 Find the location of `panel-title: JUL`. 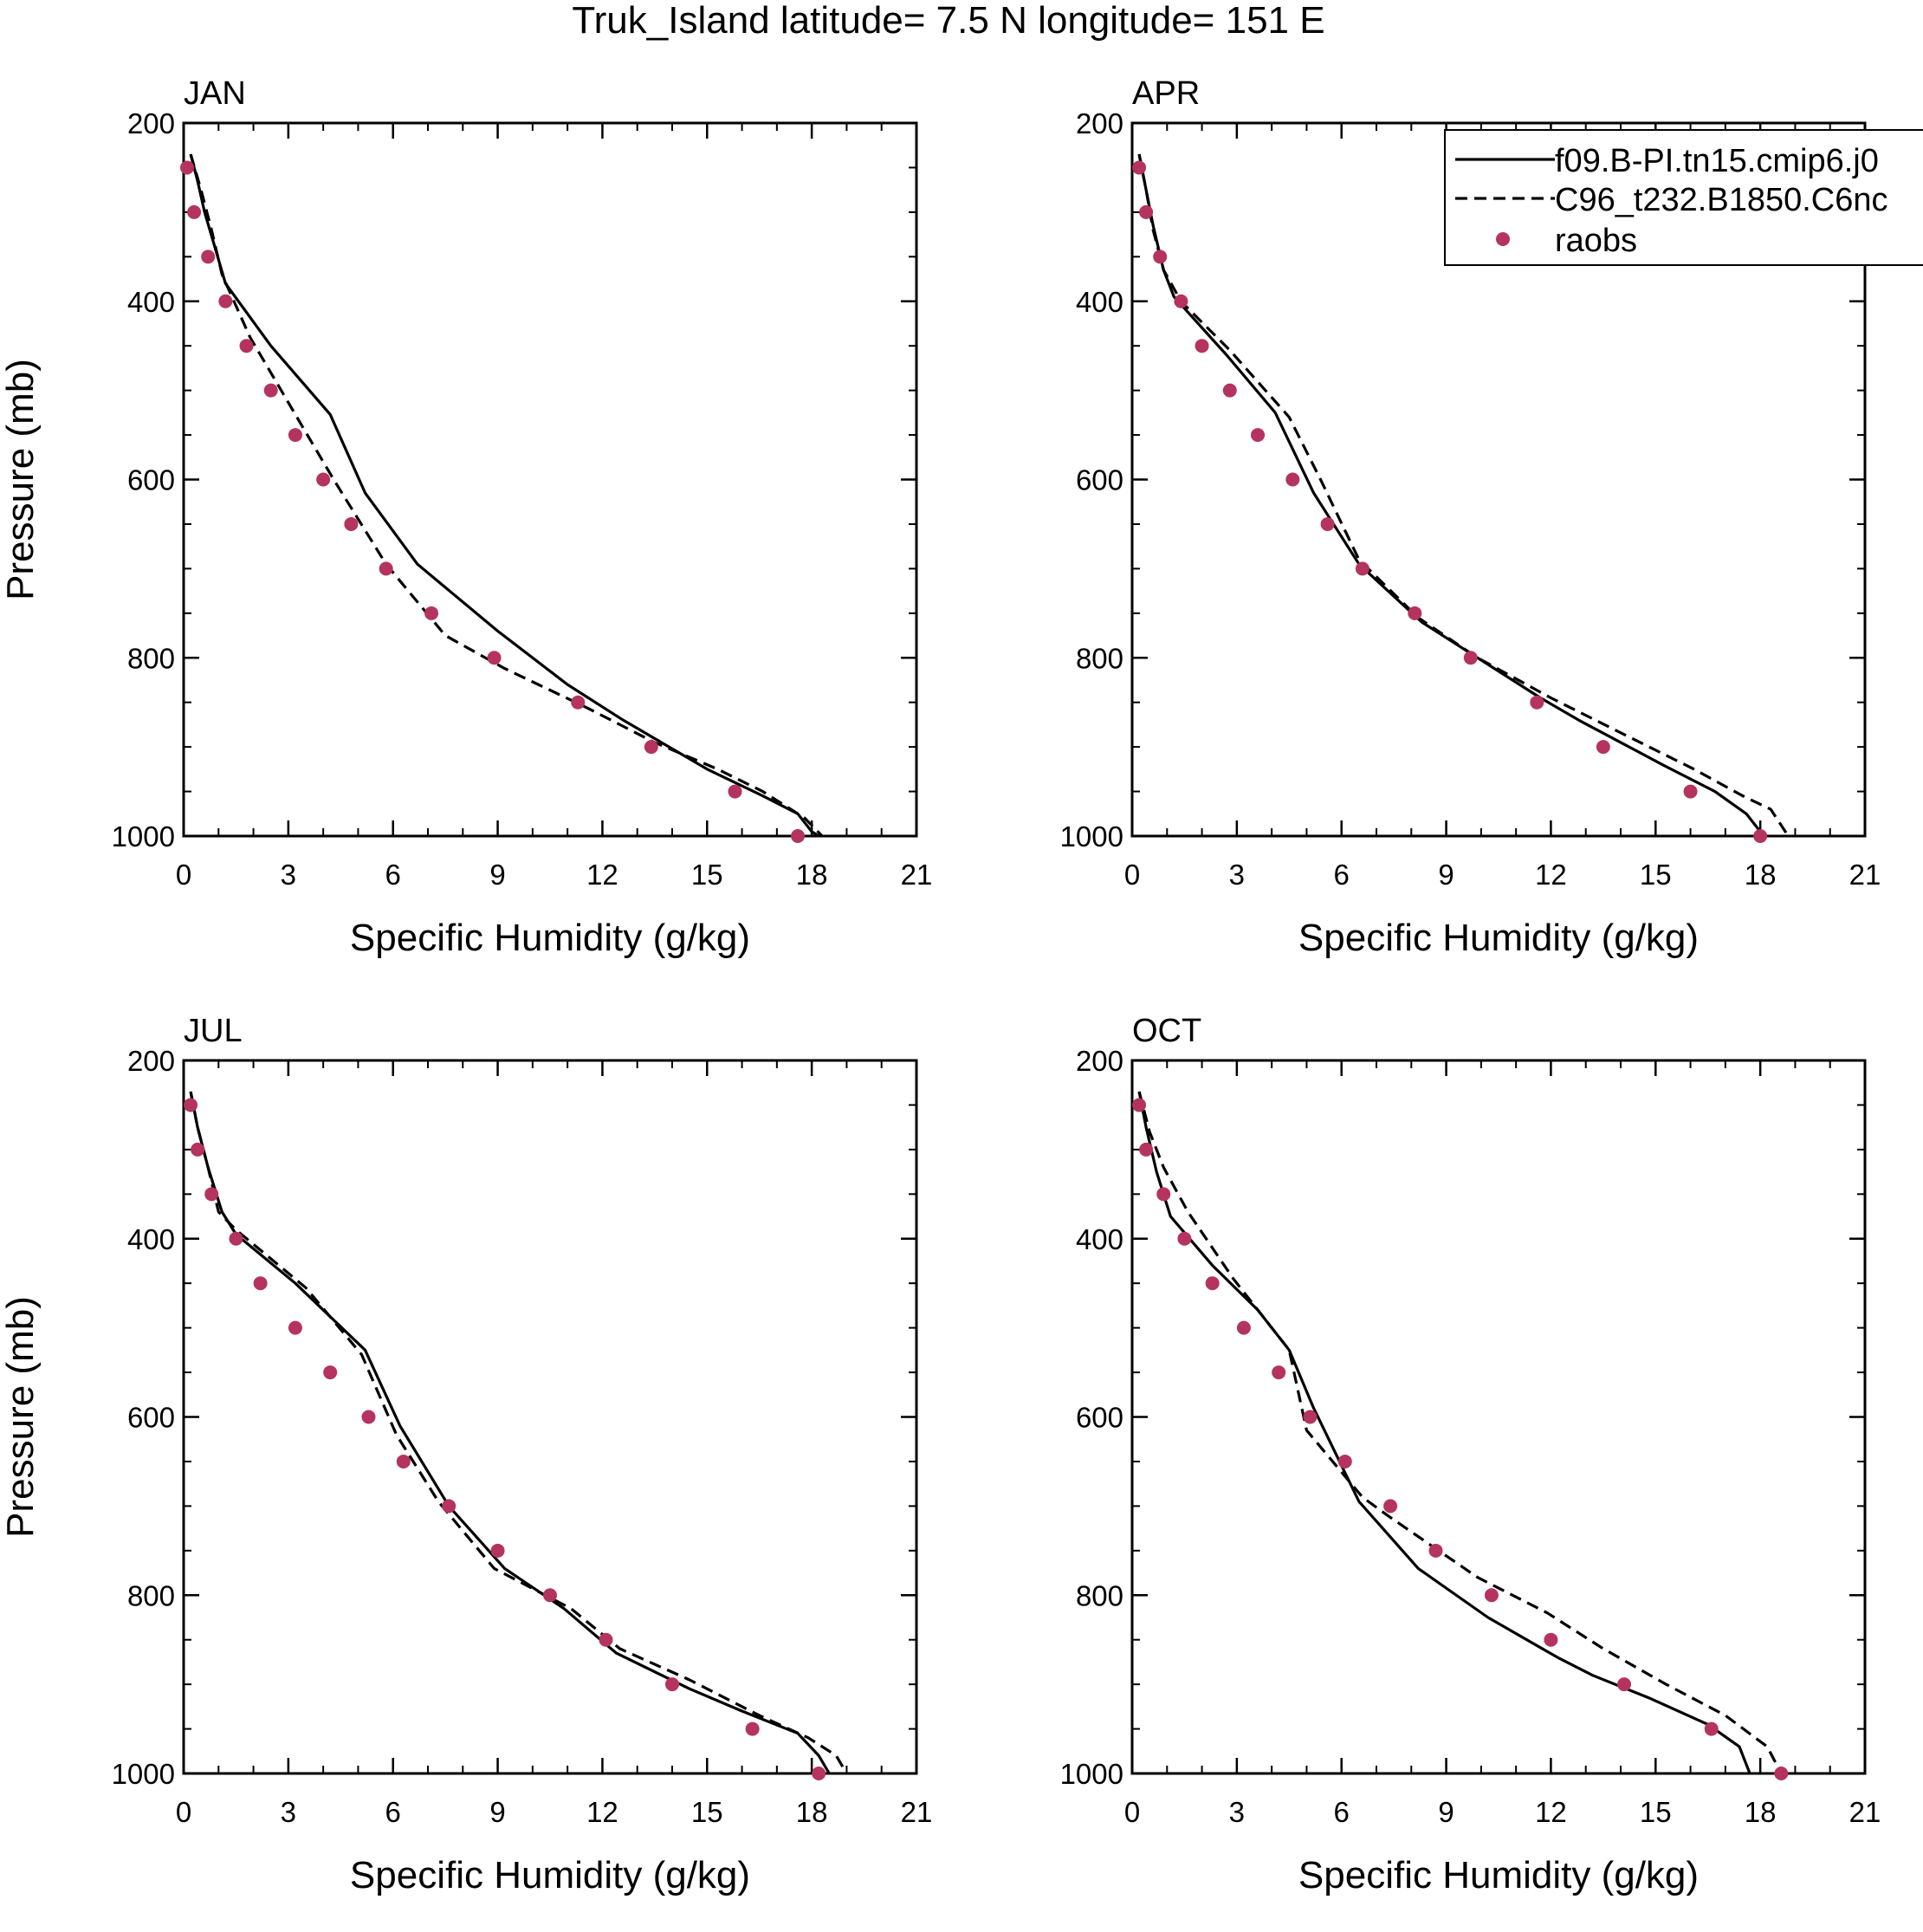

panel-title: JUL is located at coordinates (213, 1031).